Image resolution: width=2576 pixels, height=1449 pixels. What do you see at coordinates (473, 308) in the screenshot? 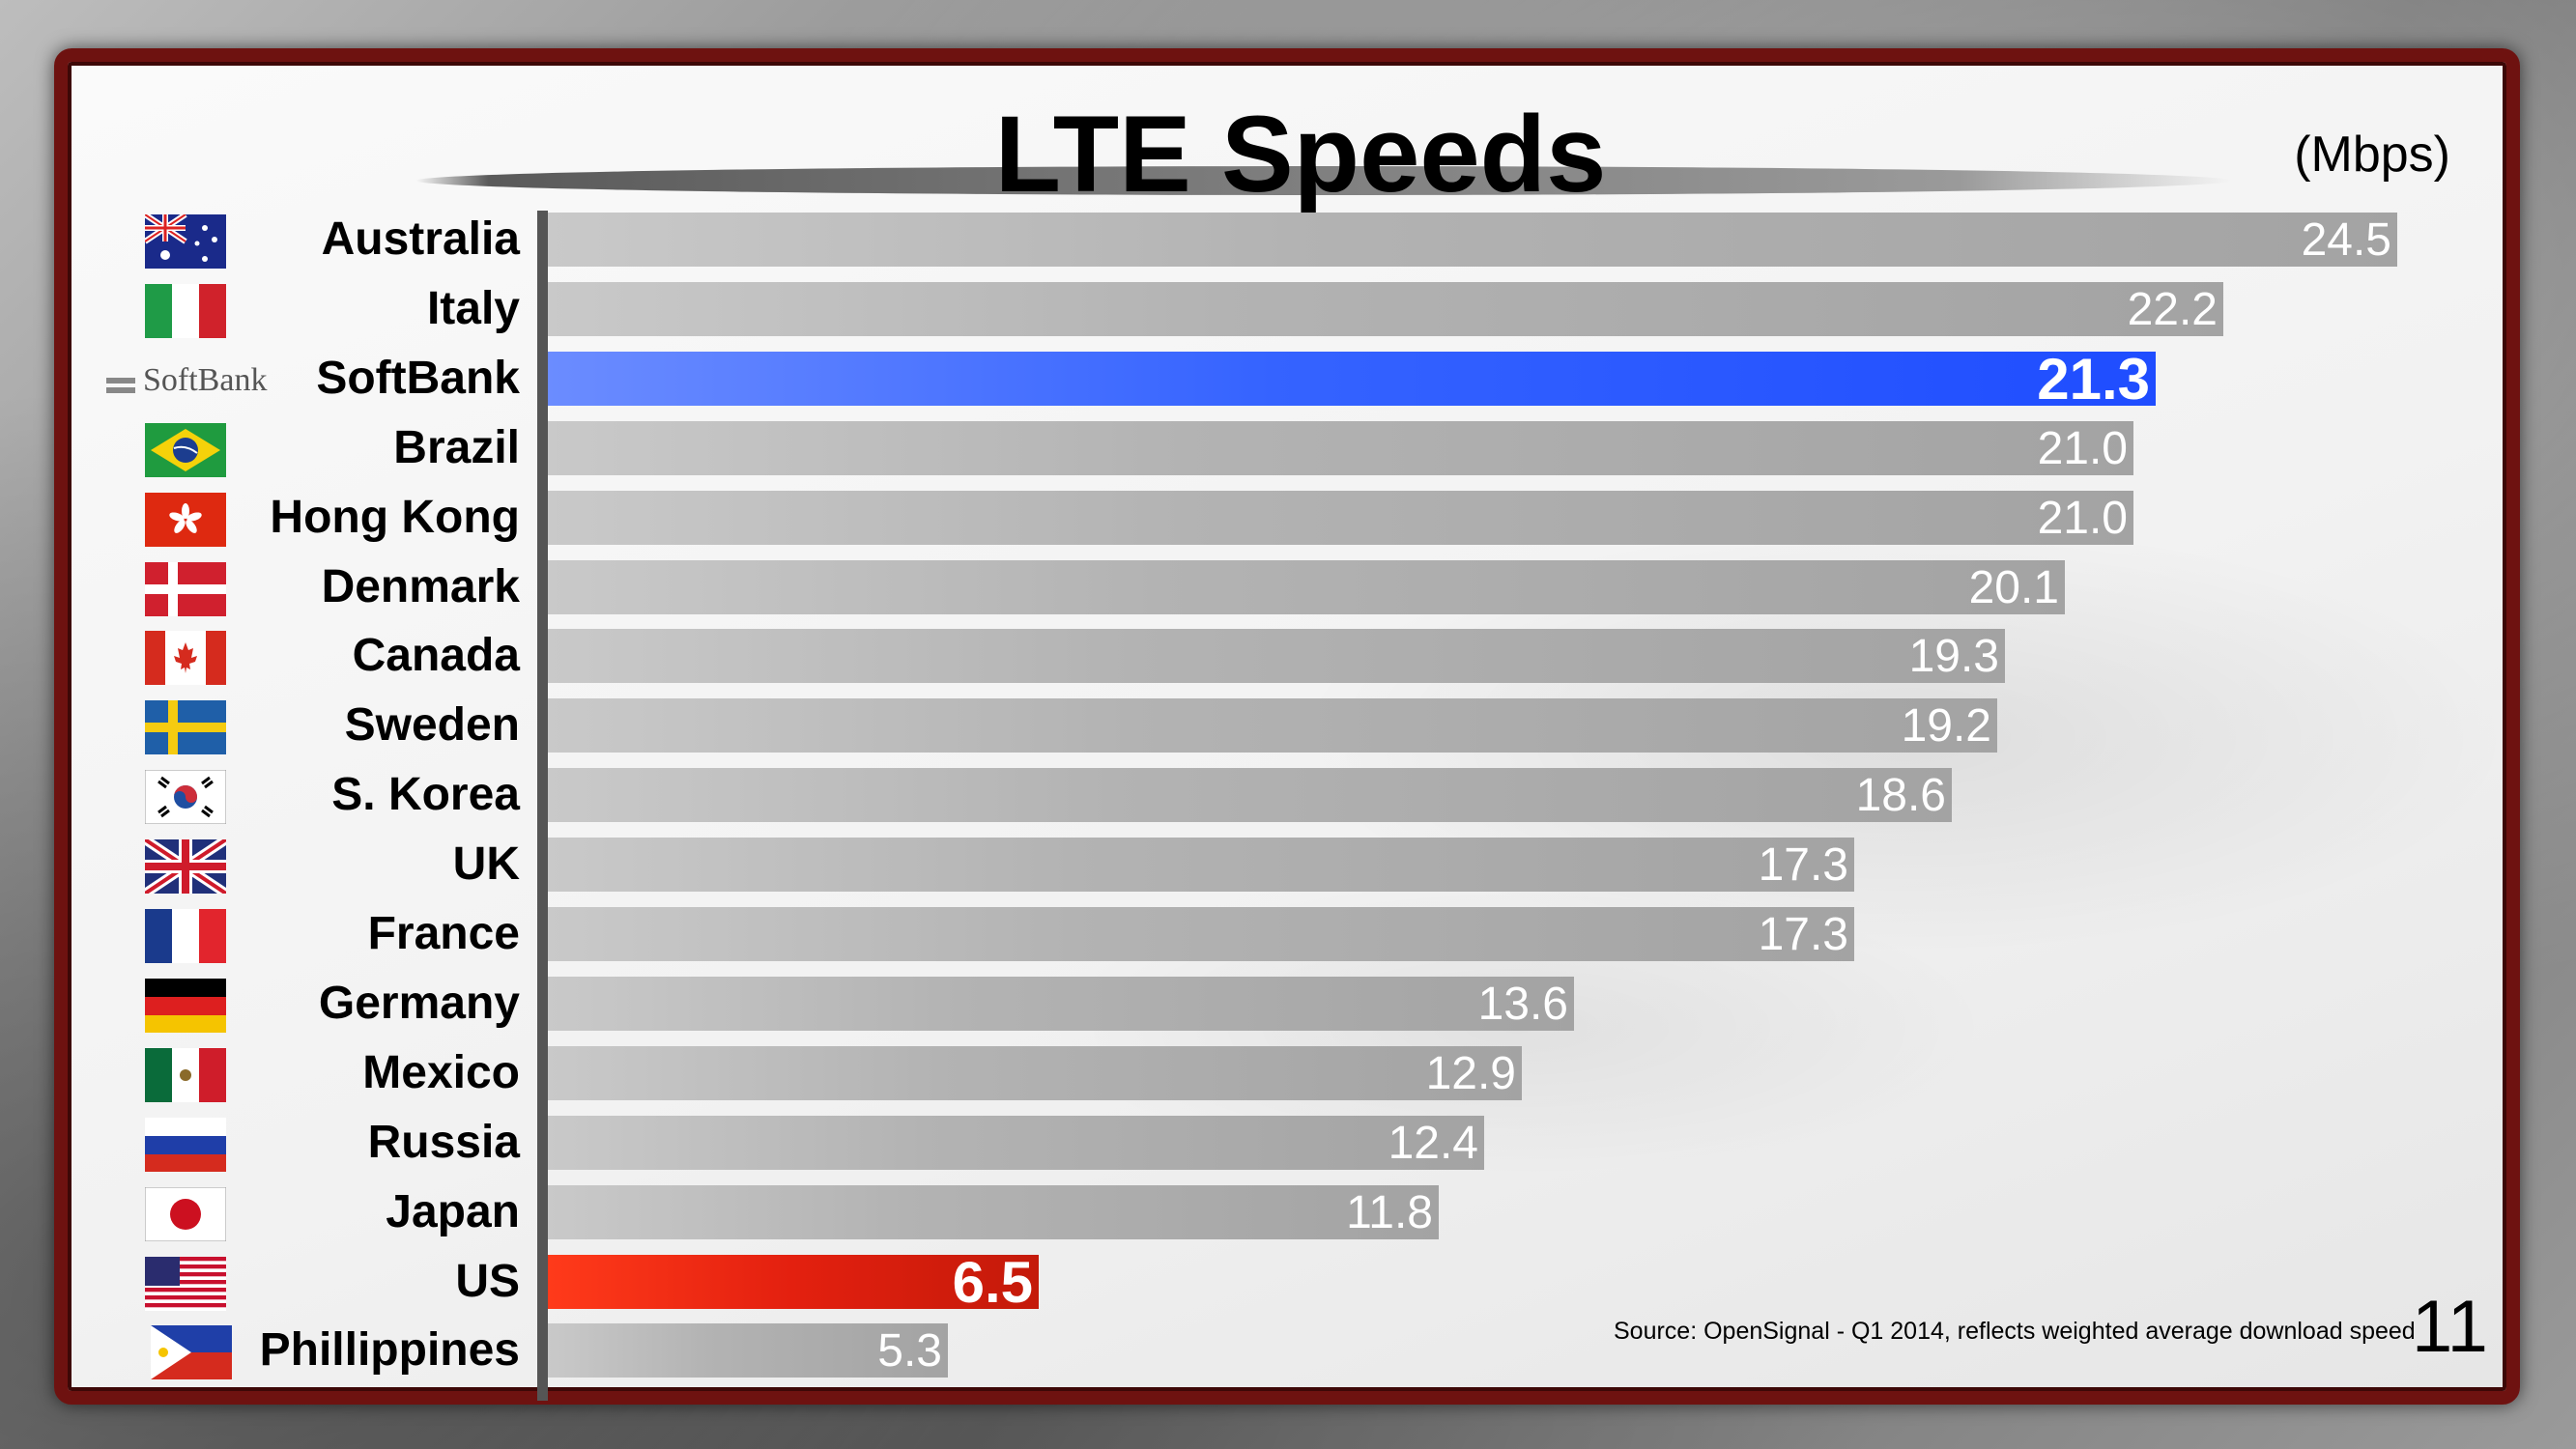
I see `category-label: Italy` at bounding box center [473, 308].